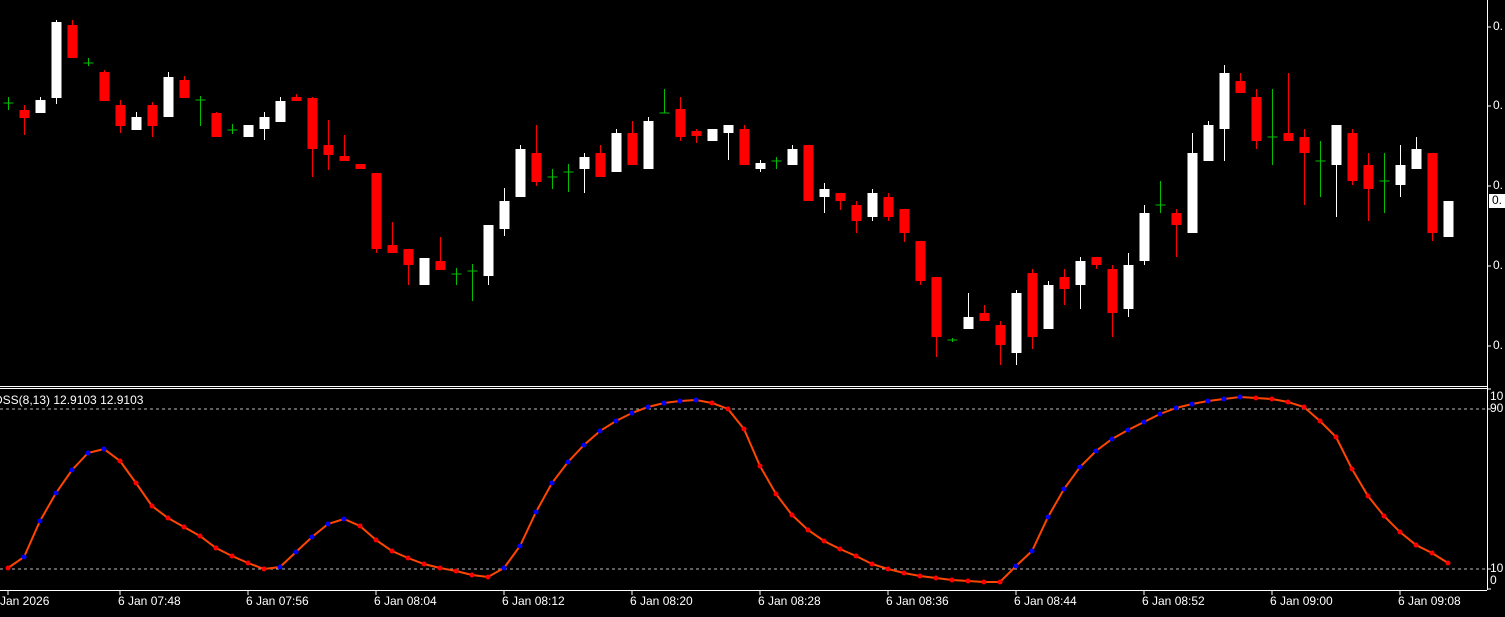 The height and width of the screenshot is (617, 1505). What do you see at coordinates (1429, 601) in the screenshot?
I see `x-tick-label: 6 Jan 09:08` at bounding box center [1429, 601].